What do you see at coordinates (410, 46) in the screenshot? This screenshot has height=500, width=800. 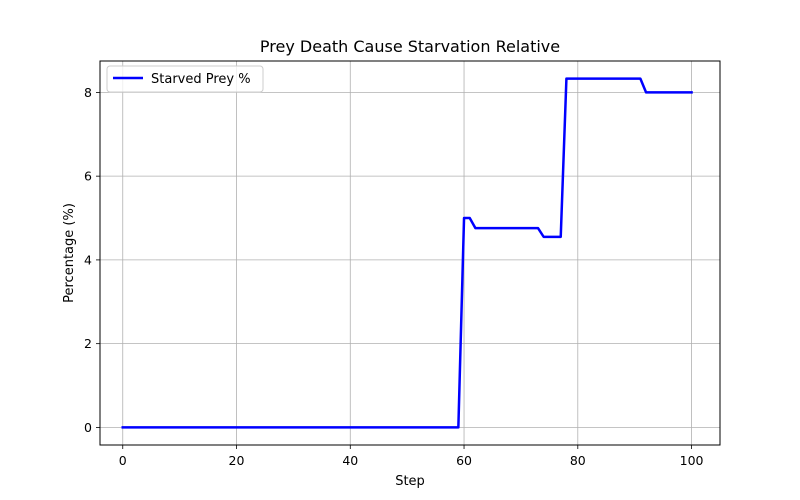 I see `chart-title: Prey Death Cause Starvation Relative` at bounding box center [410, 46].